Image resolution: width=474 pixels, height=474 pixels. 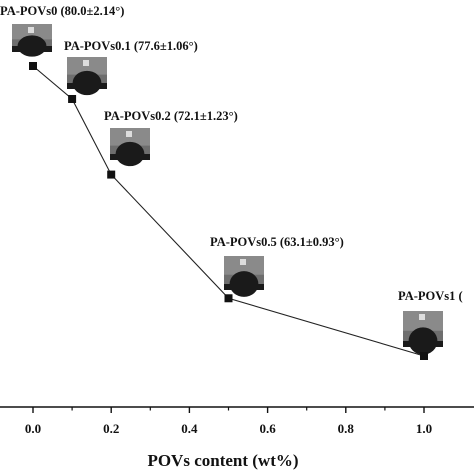 I want to click on x-axis: 0.0 0.2 0.4 0.6 0.8 1.0, so click(x=237, y=421).